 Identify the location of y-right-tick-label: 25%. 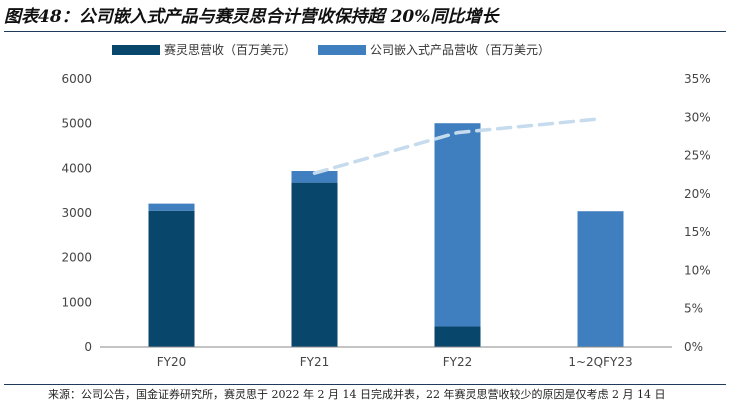
(697, 156).